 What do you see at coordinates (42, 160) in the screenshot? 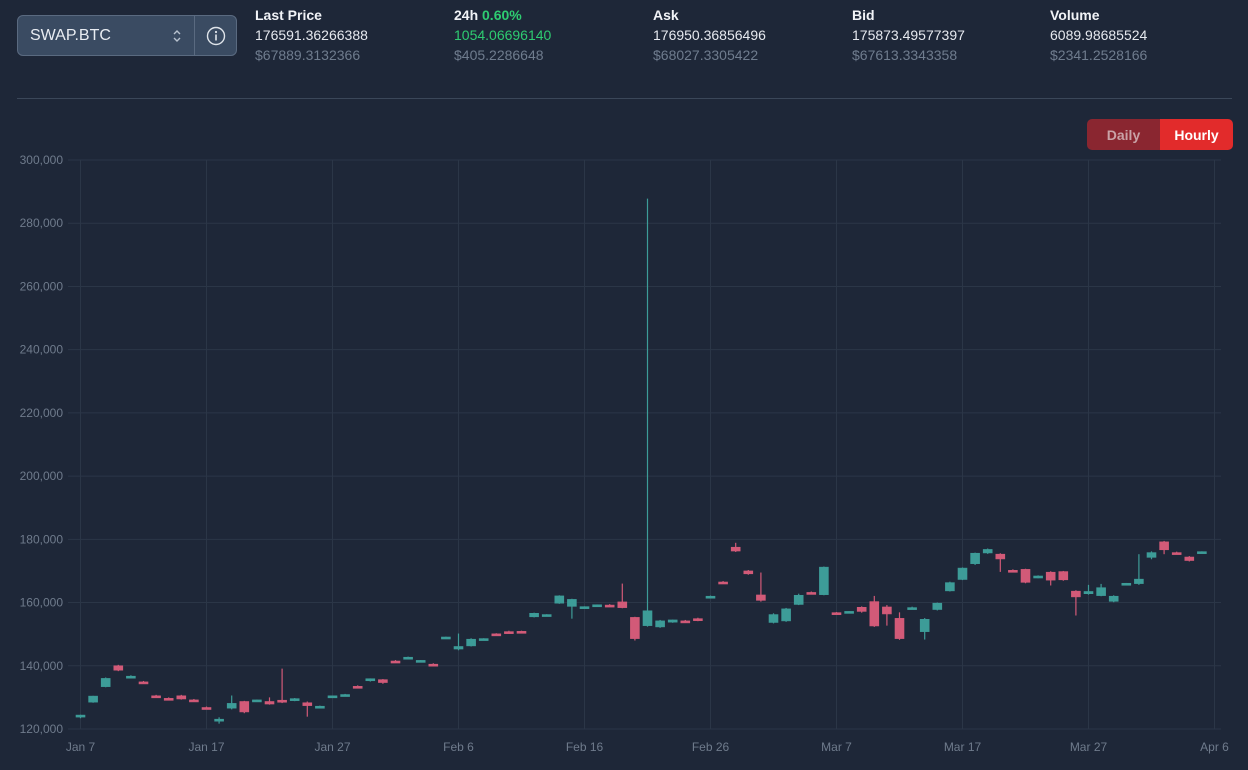
I see `y-tick-label: 300,000` at bounding box center [42, 160].